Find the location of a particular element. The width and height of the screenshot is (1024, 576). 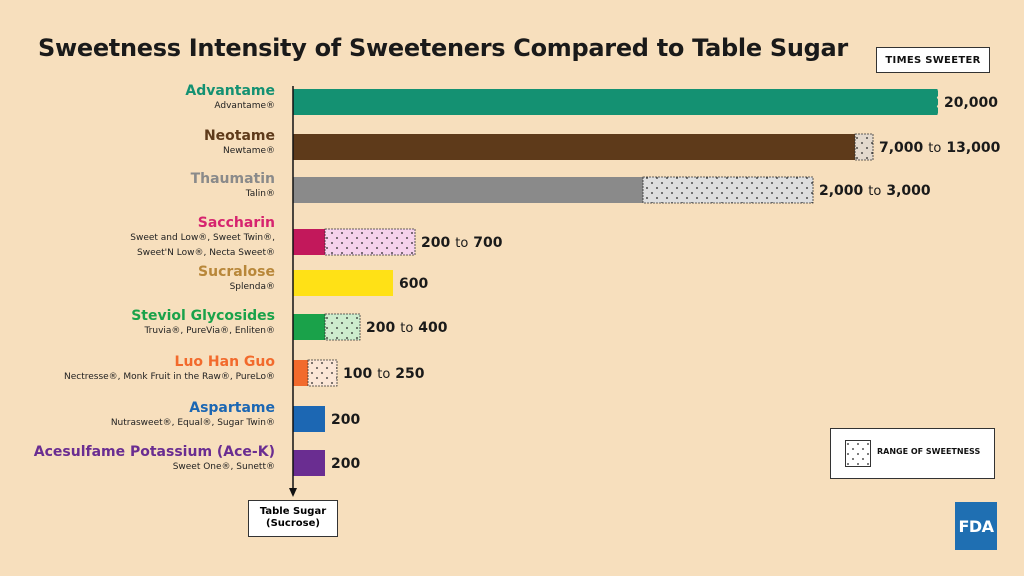

value-label-7: 200 is located at coordinates (345, 420).